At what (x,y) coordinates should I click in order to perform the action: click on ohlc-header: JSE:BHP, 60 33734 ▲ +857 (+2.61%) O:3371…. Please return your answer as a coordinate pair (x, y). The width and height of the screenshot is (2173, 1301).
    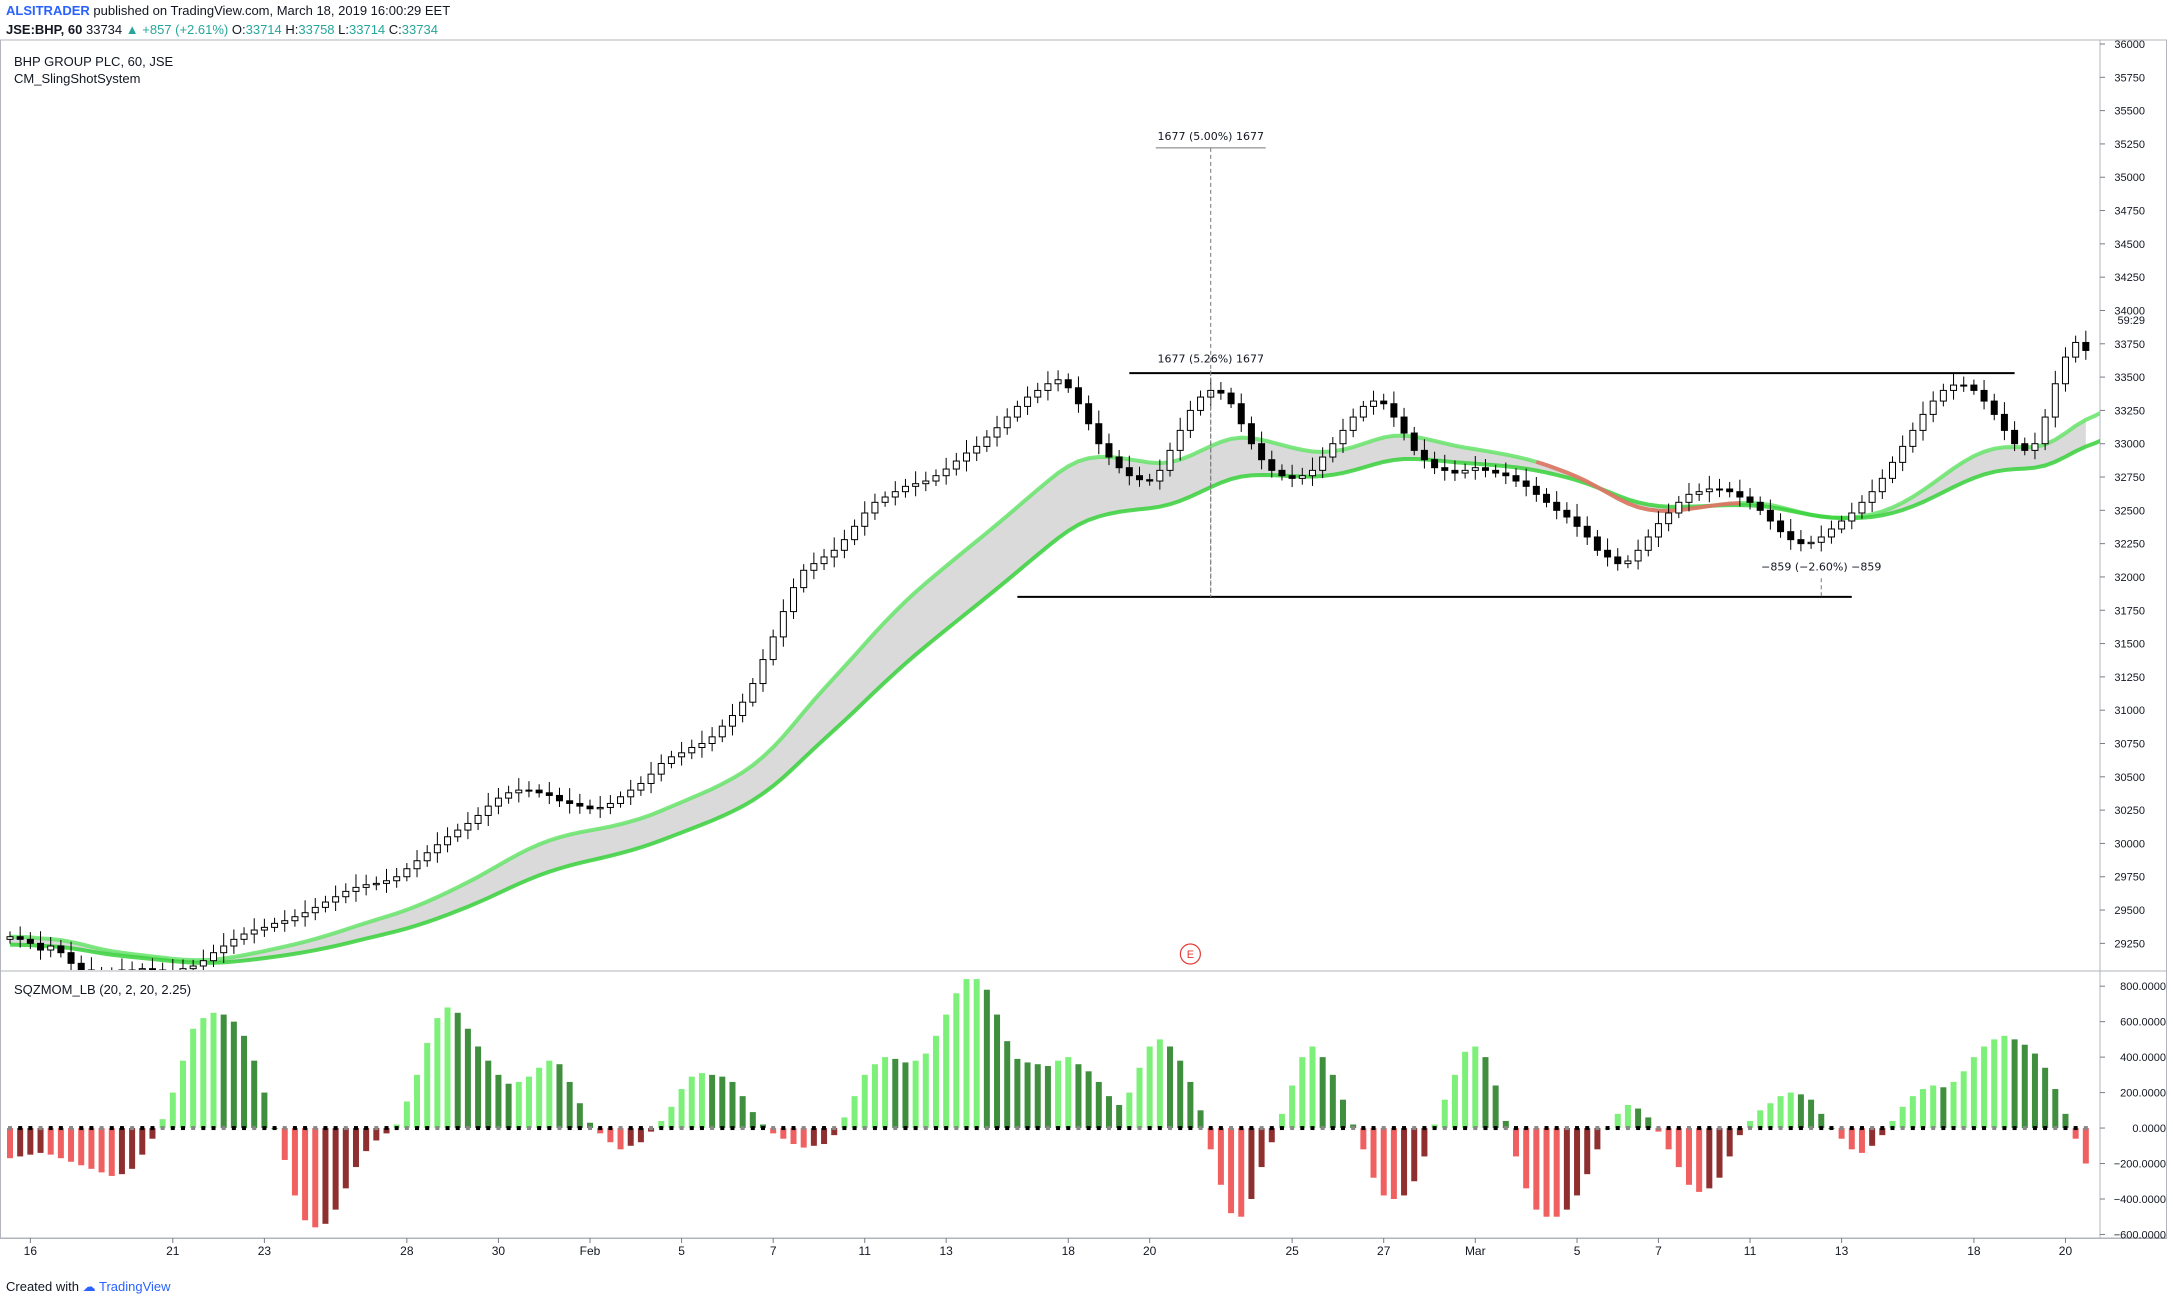
    Looking at the image, I should click on (222, 29).